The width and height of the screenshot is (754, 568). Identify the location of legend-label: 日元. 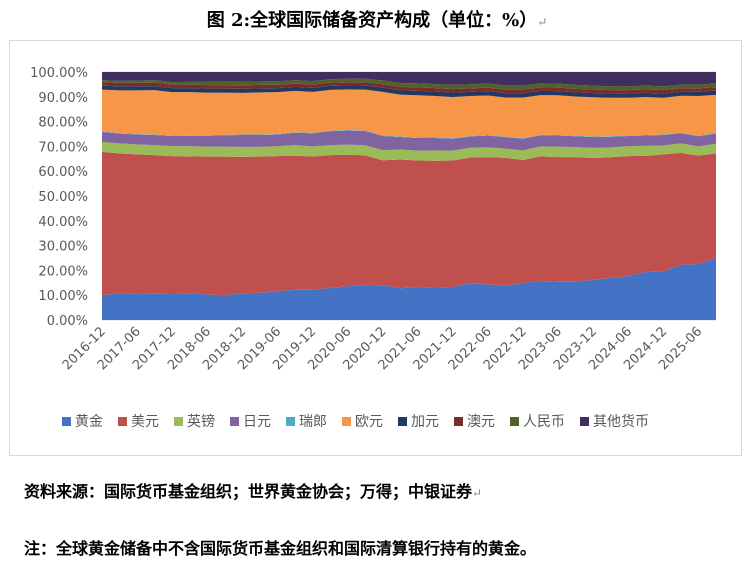
(257, 422).